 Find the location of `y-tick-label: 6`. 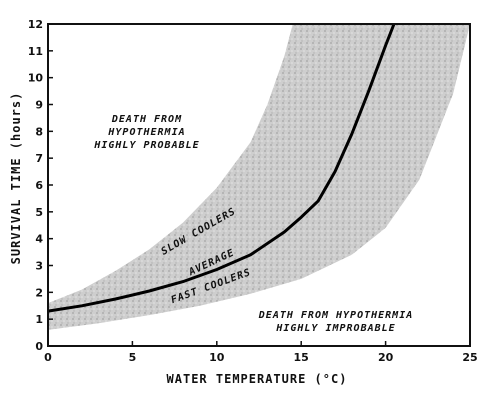

y-tick-label: 6 is located at coordinates (39, 185).